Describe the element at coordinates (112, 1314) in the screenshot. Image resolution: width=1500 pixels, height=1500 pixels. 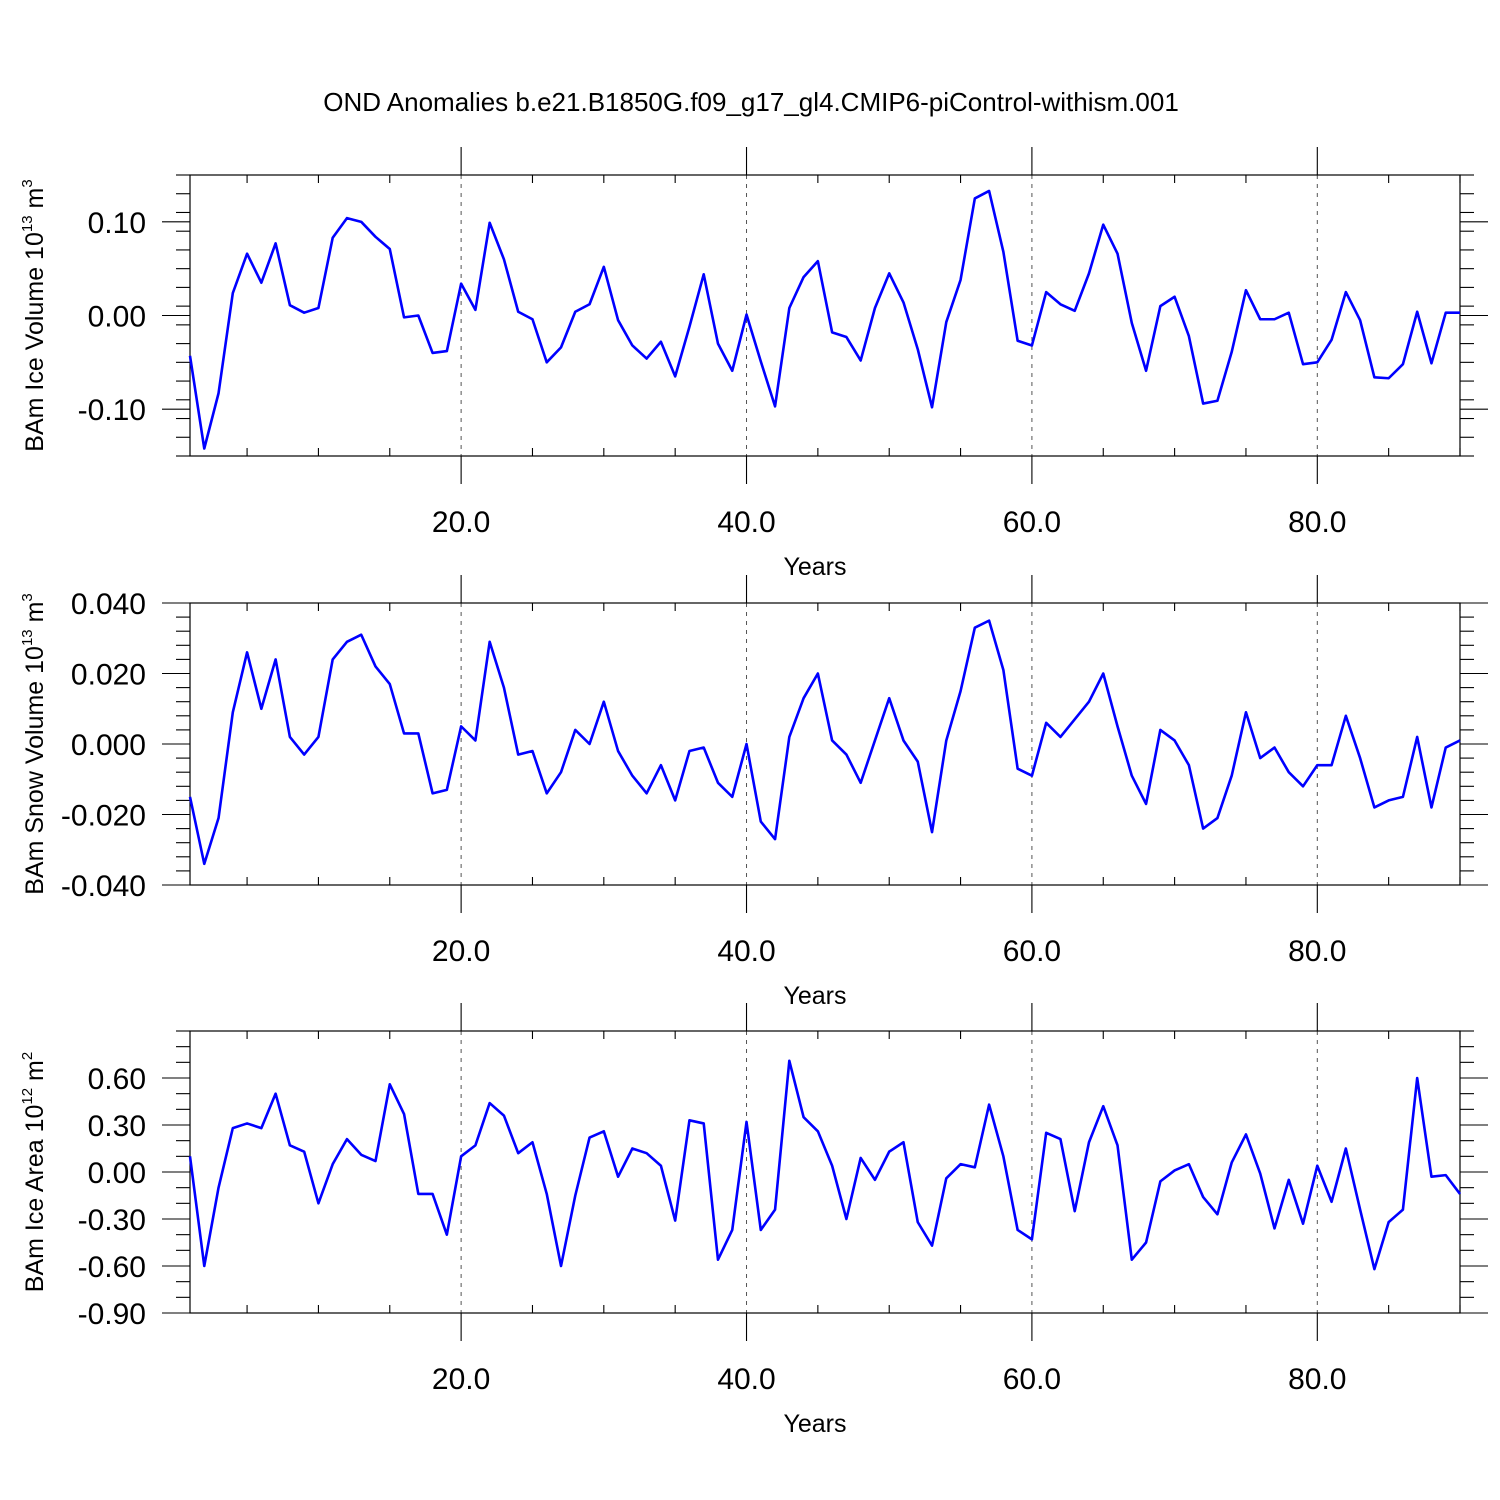
I see `y-tick-label: -0.90` at that location.